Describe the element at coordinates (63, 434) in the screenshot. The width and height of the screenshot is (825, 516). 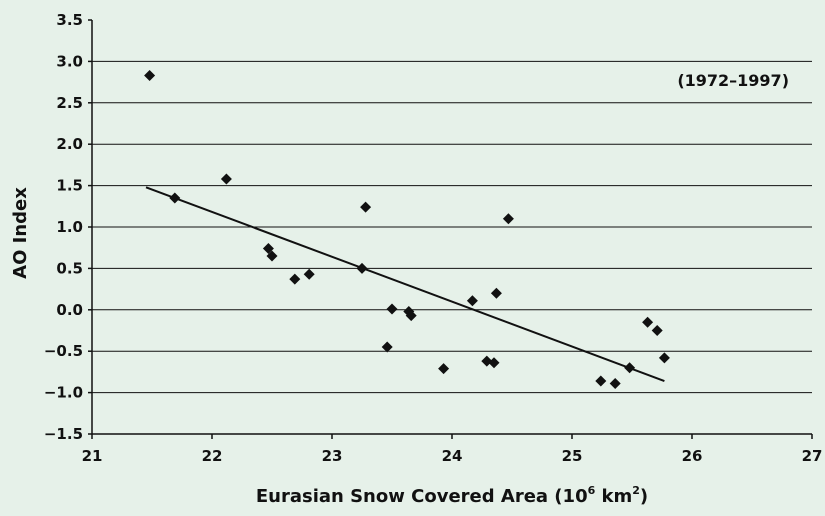
I see `y-tick-label: −1.5` at that location.